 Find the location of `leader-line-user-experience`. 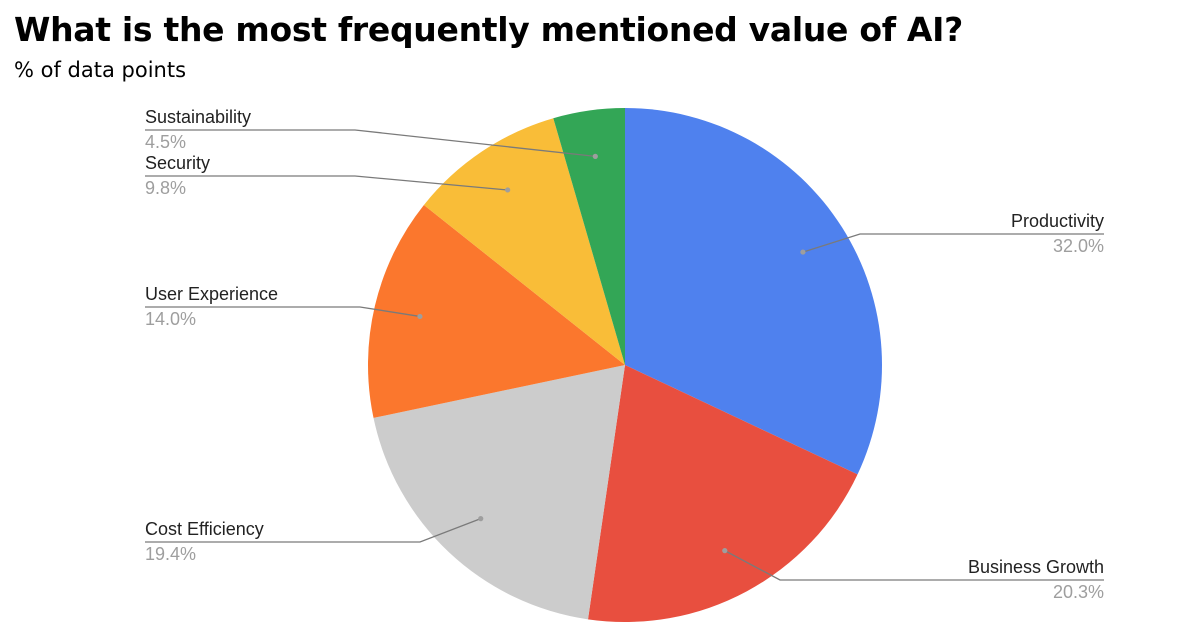

leader-line-user-experience is located at coordinates (283, 312).